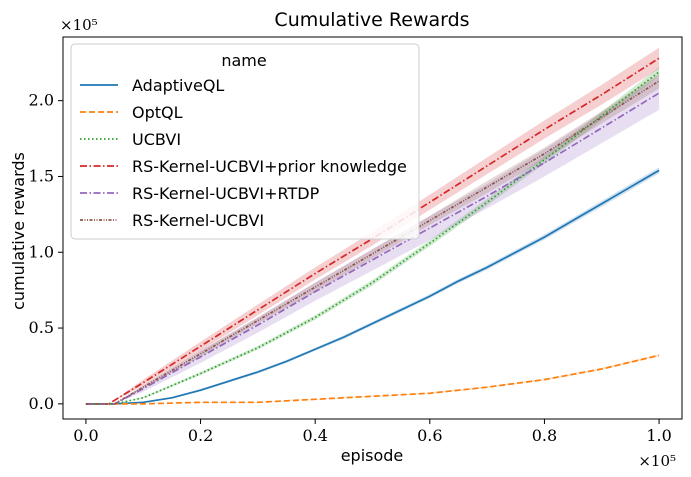 The image size is (691, 477). Describe the element at coordinates (658, 435) in the screenshot. I see `x-tick-label: 1.0` at that location.